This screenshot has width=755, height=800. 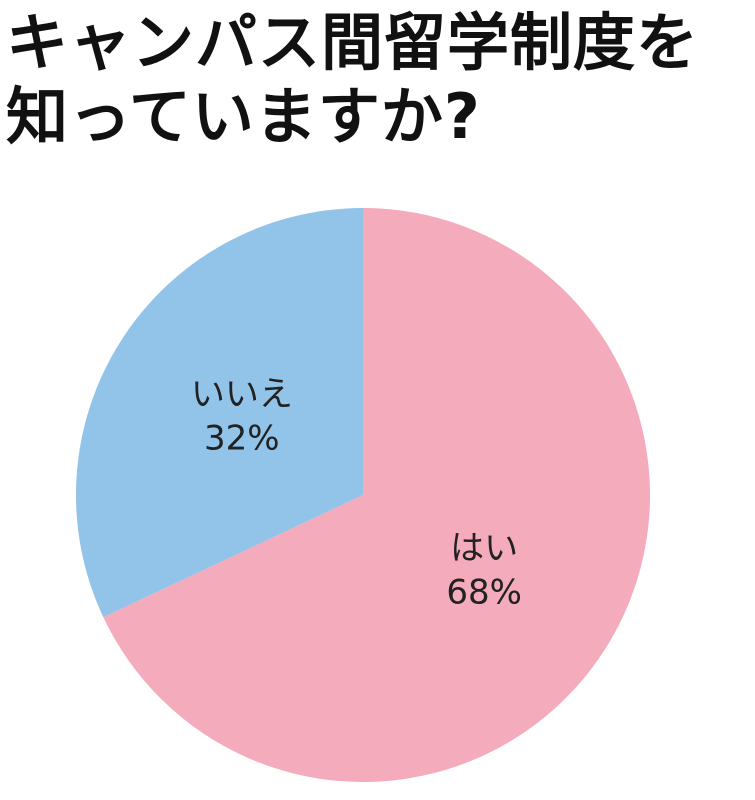 What do you see at coordinates (242, 439) in the screenshot?
I see `slice-value-label: 32%` at bounding box center [242, 439].